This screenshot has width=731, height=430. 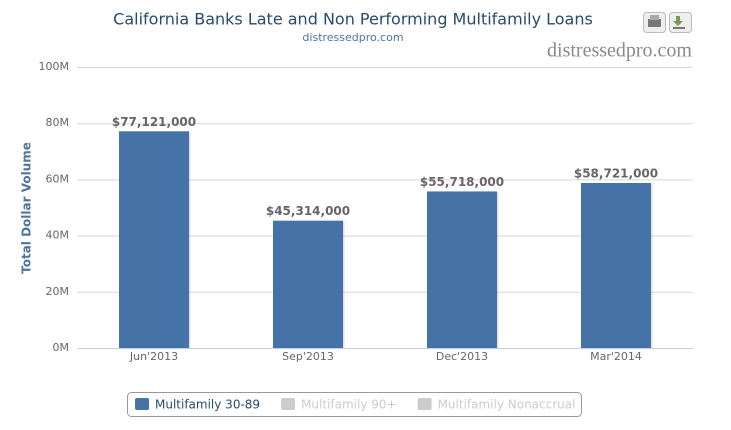 I want to click on y-axis-label: Total Dollar Volume, so click(x=27, y=208).